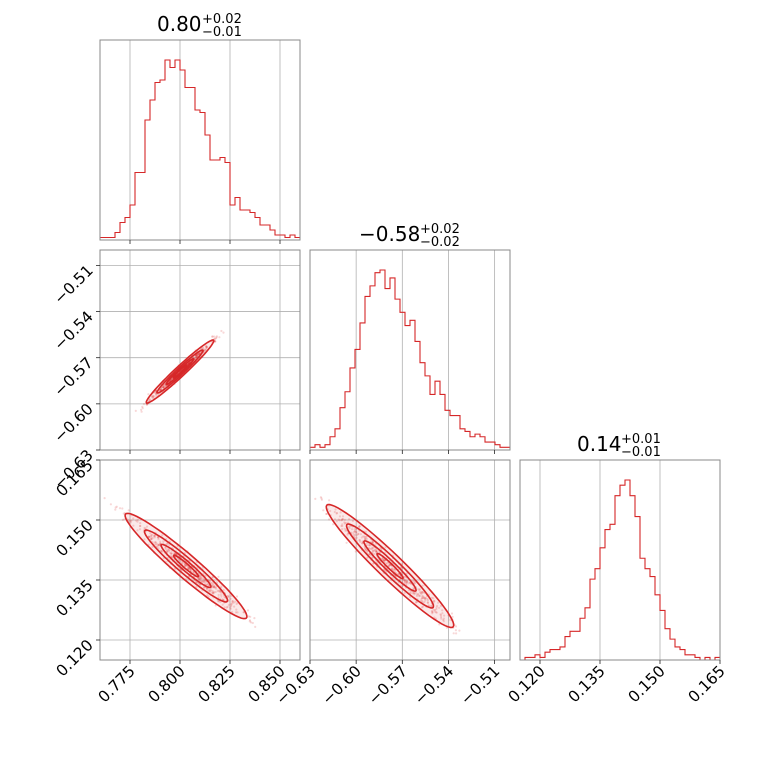 The width and height of the screenshot is (760, 760). Describe the element at coordinates (480, 685) in the screenshot. I see `x-tick-label: −0.51` at that location.